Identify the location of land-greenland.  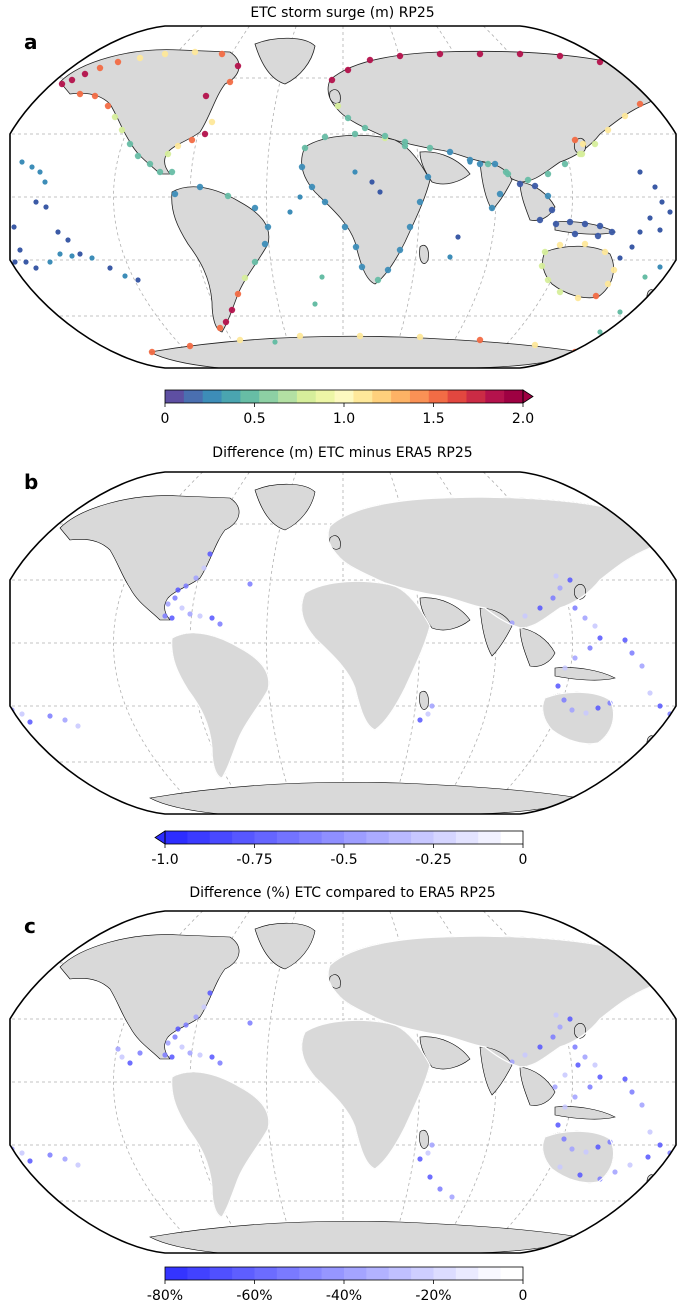
(285, 946).